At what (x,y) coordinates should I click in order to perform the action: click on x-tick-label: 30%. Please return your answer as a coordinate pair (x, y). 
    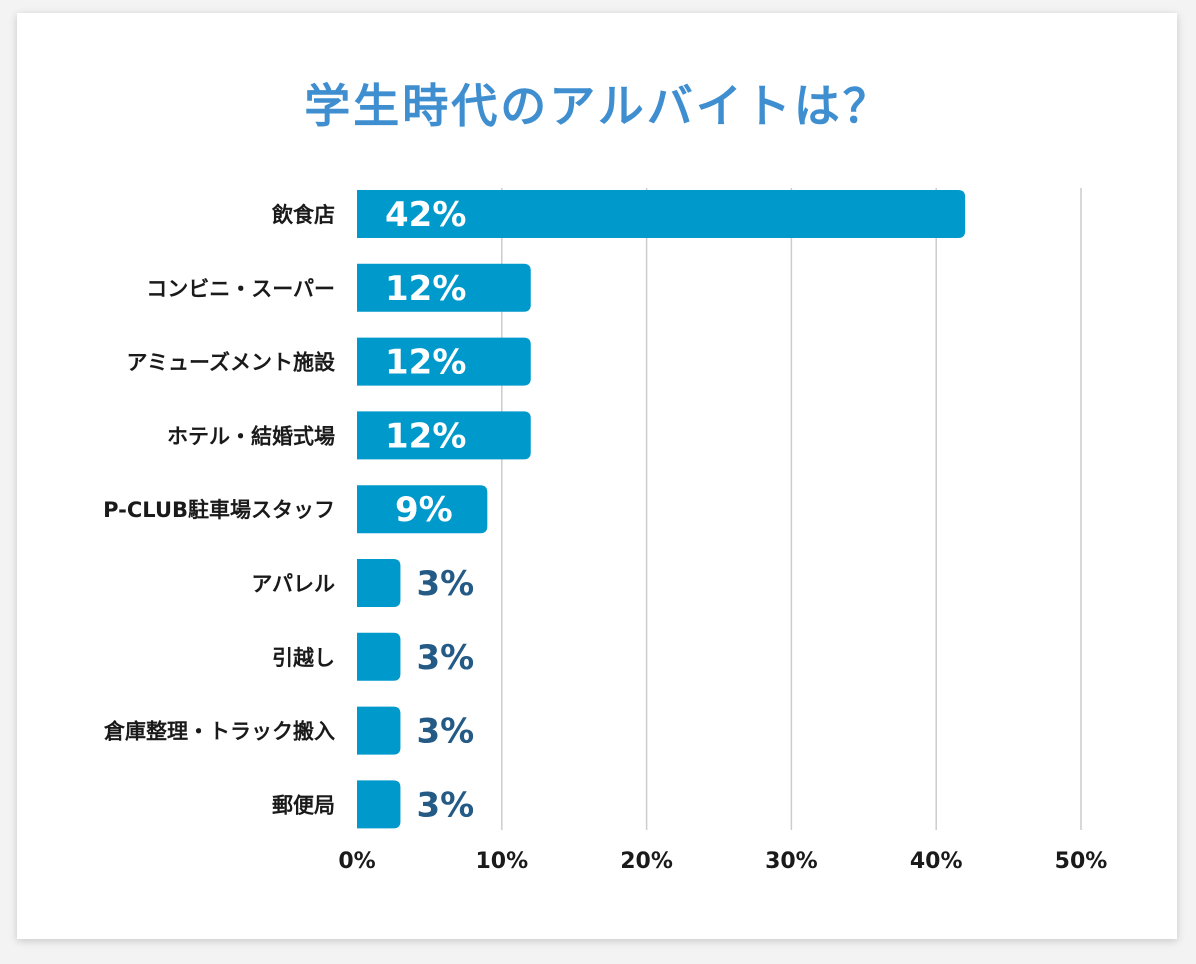
    Looking at the image, I should click on (791, 861).